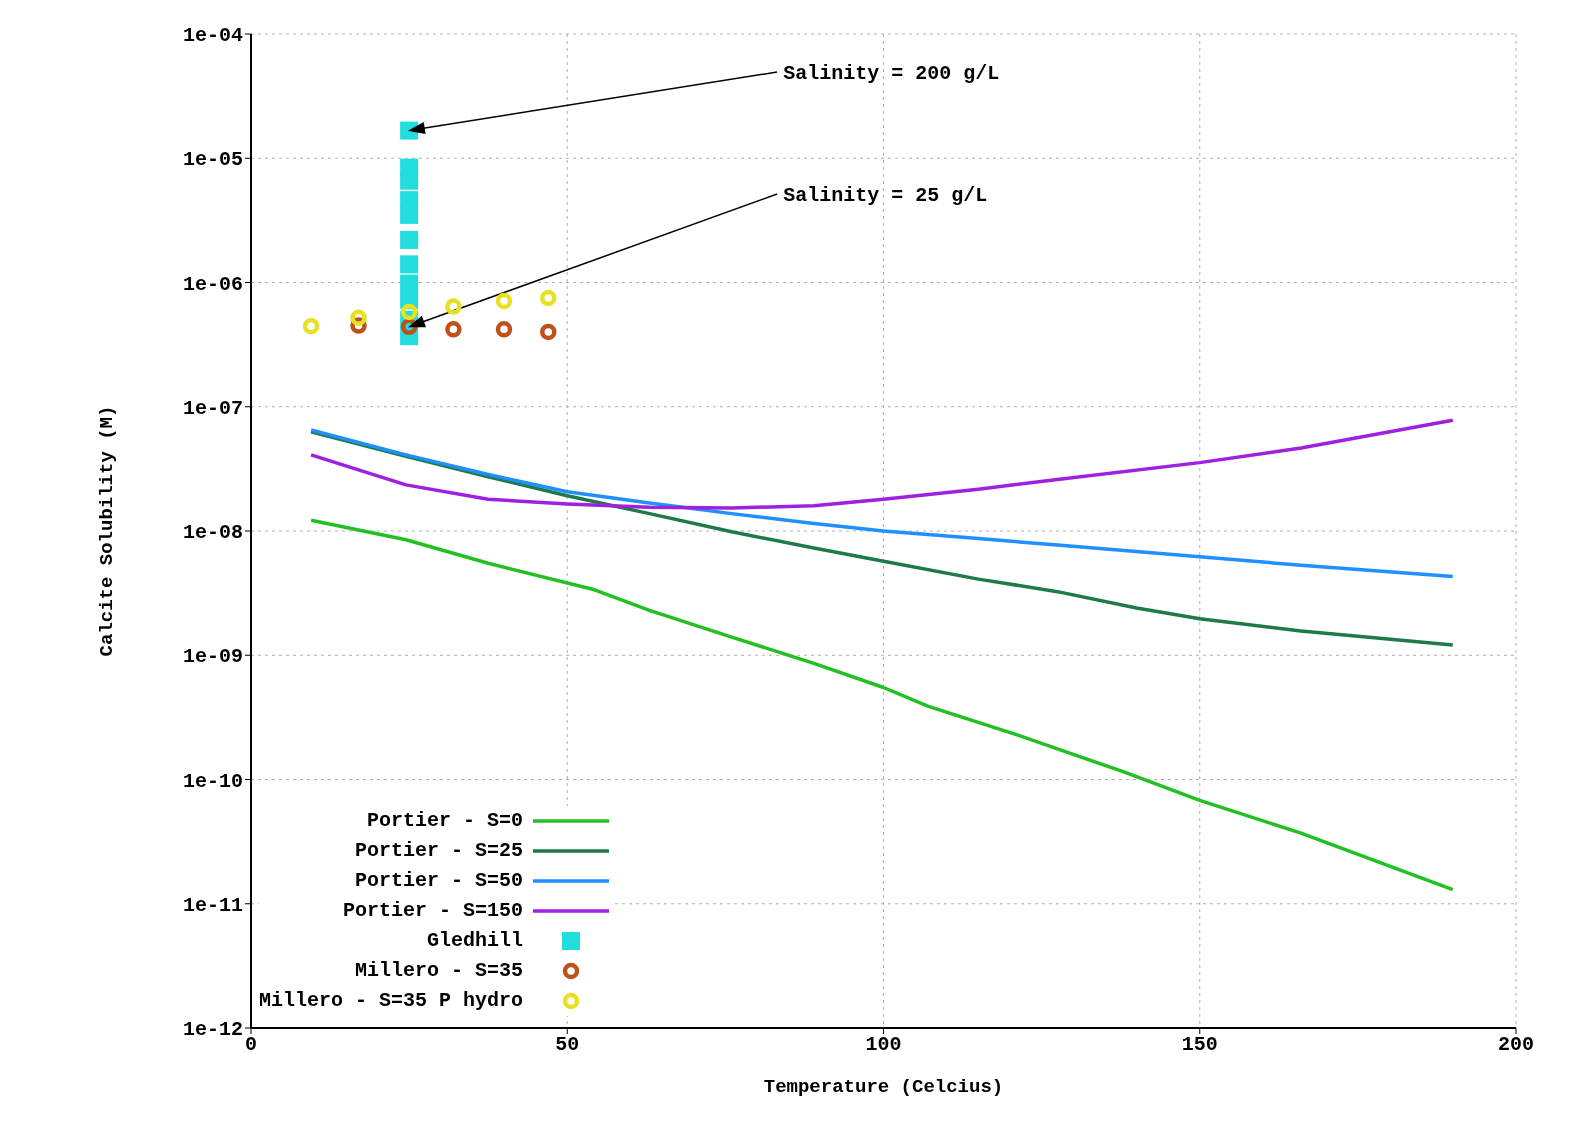 The height and width of the screenshot is (1121, 1591). Describe the element at coordinates (439, 851) in the screenshot. I see `legend-label: Portier - S=25` at that location.